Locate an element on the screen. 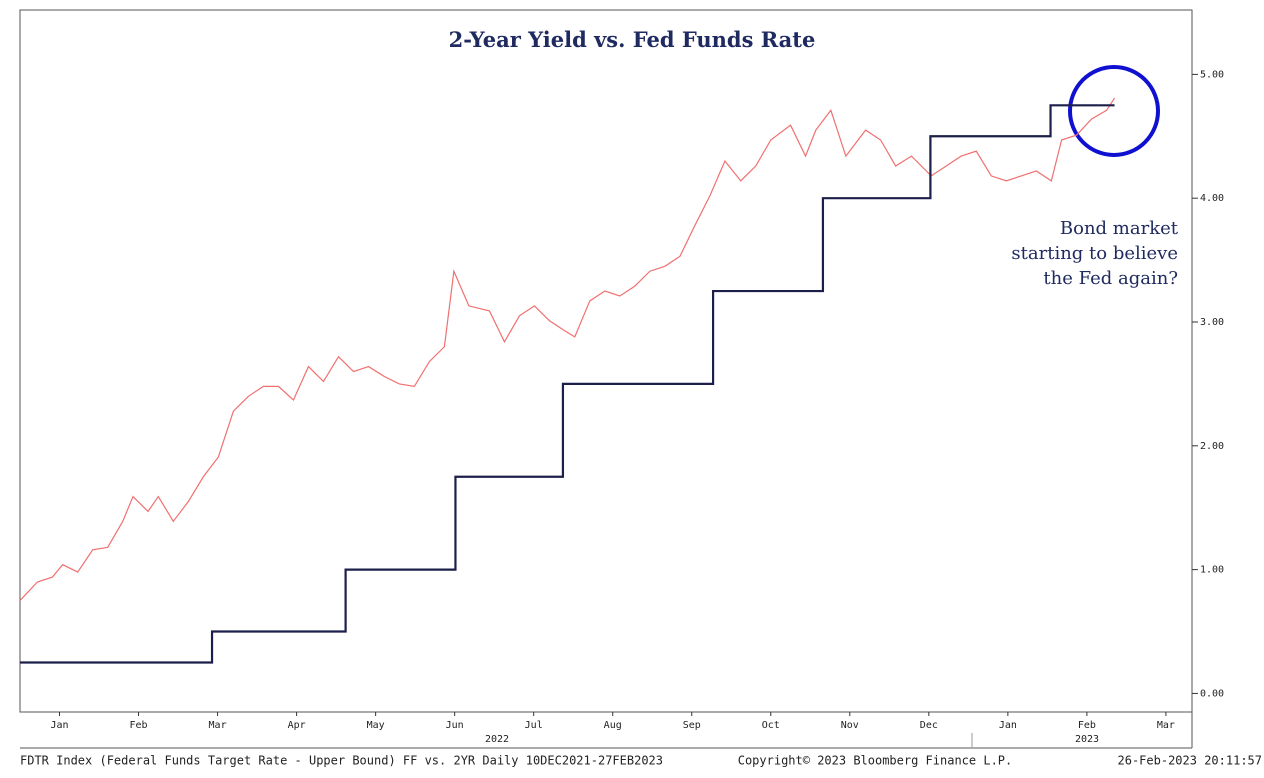 The image size is (1264, 778). x-tick-label: Oct is located at coordinates (771, 725).